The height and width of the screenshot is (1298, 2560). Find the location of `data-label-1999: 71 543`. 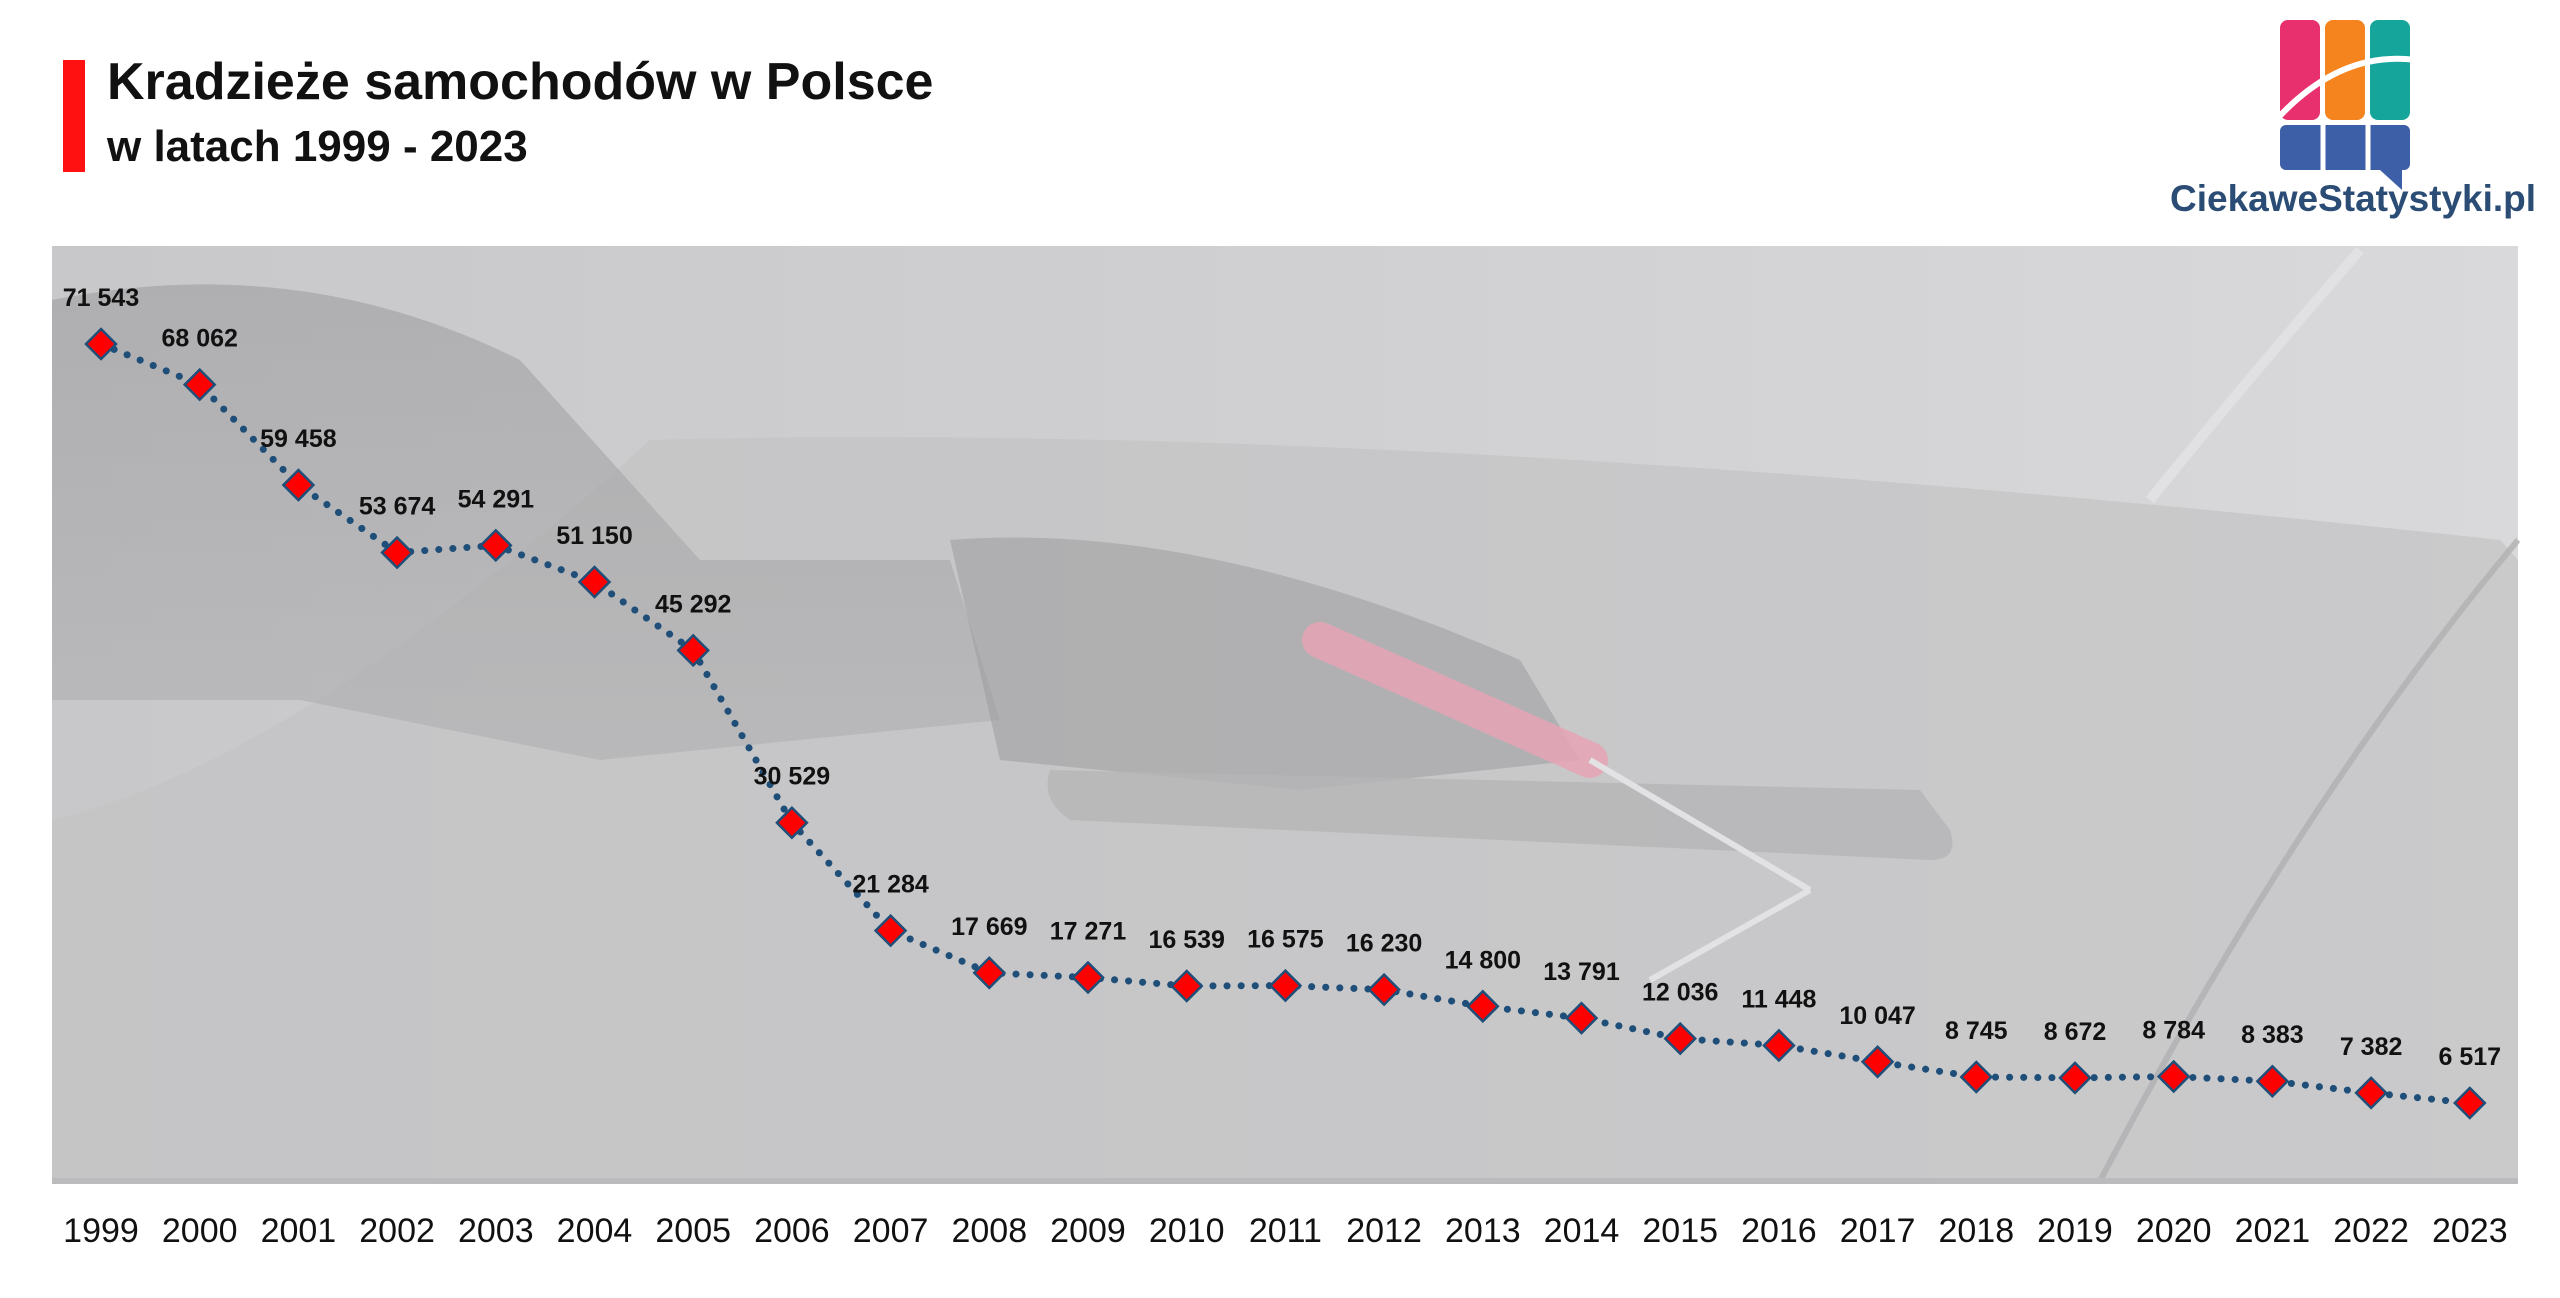

data-label-1999: 71 543 is located at coordinates (101, 298).